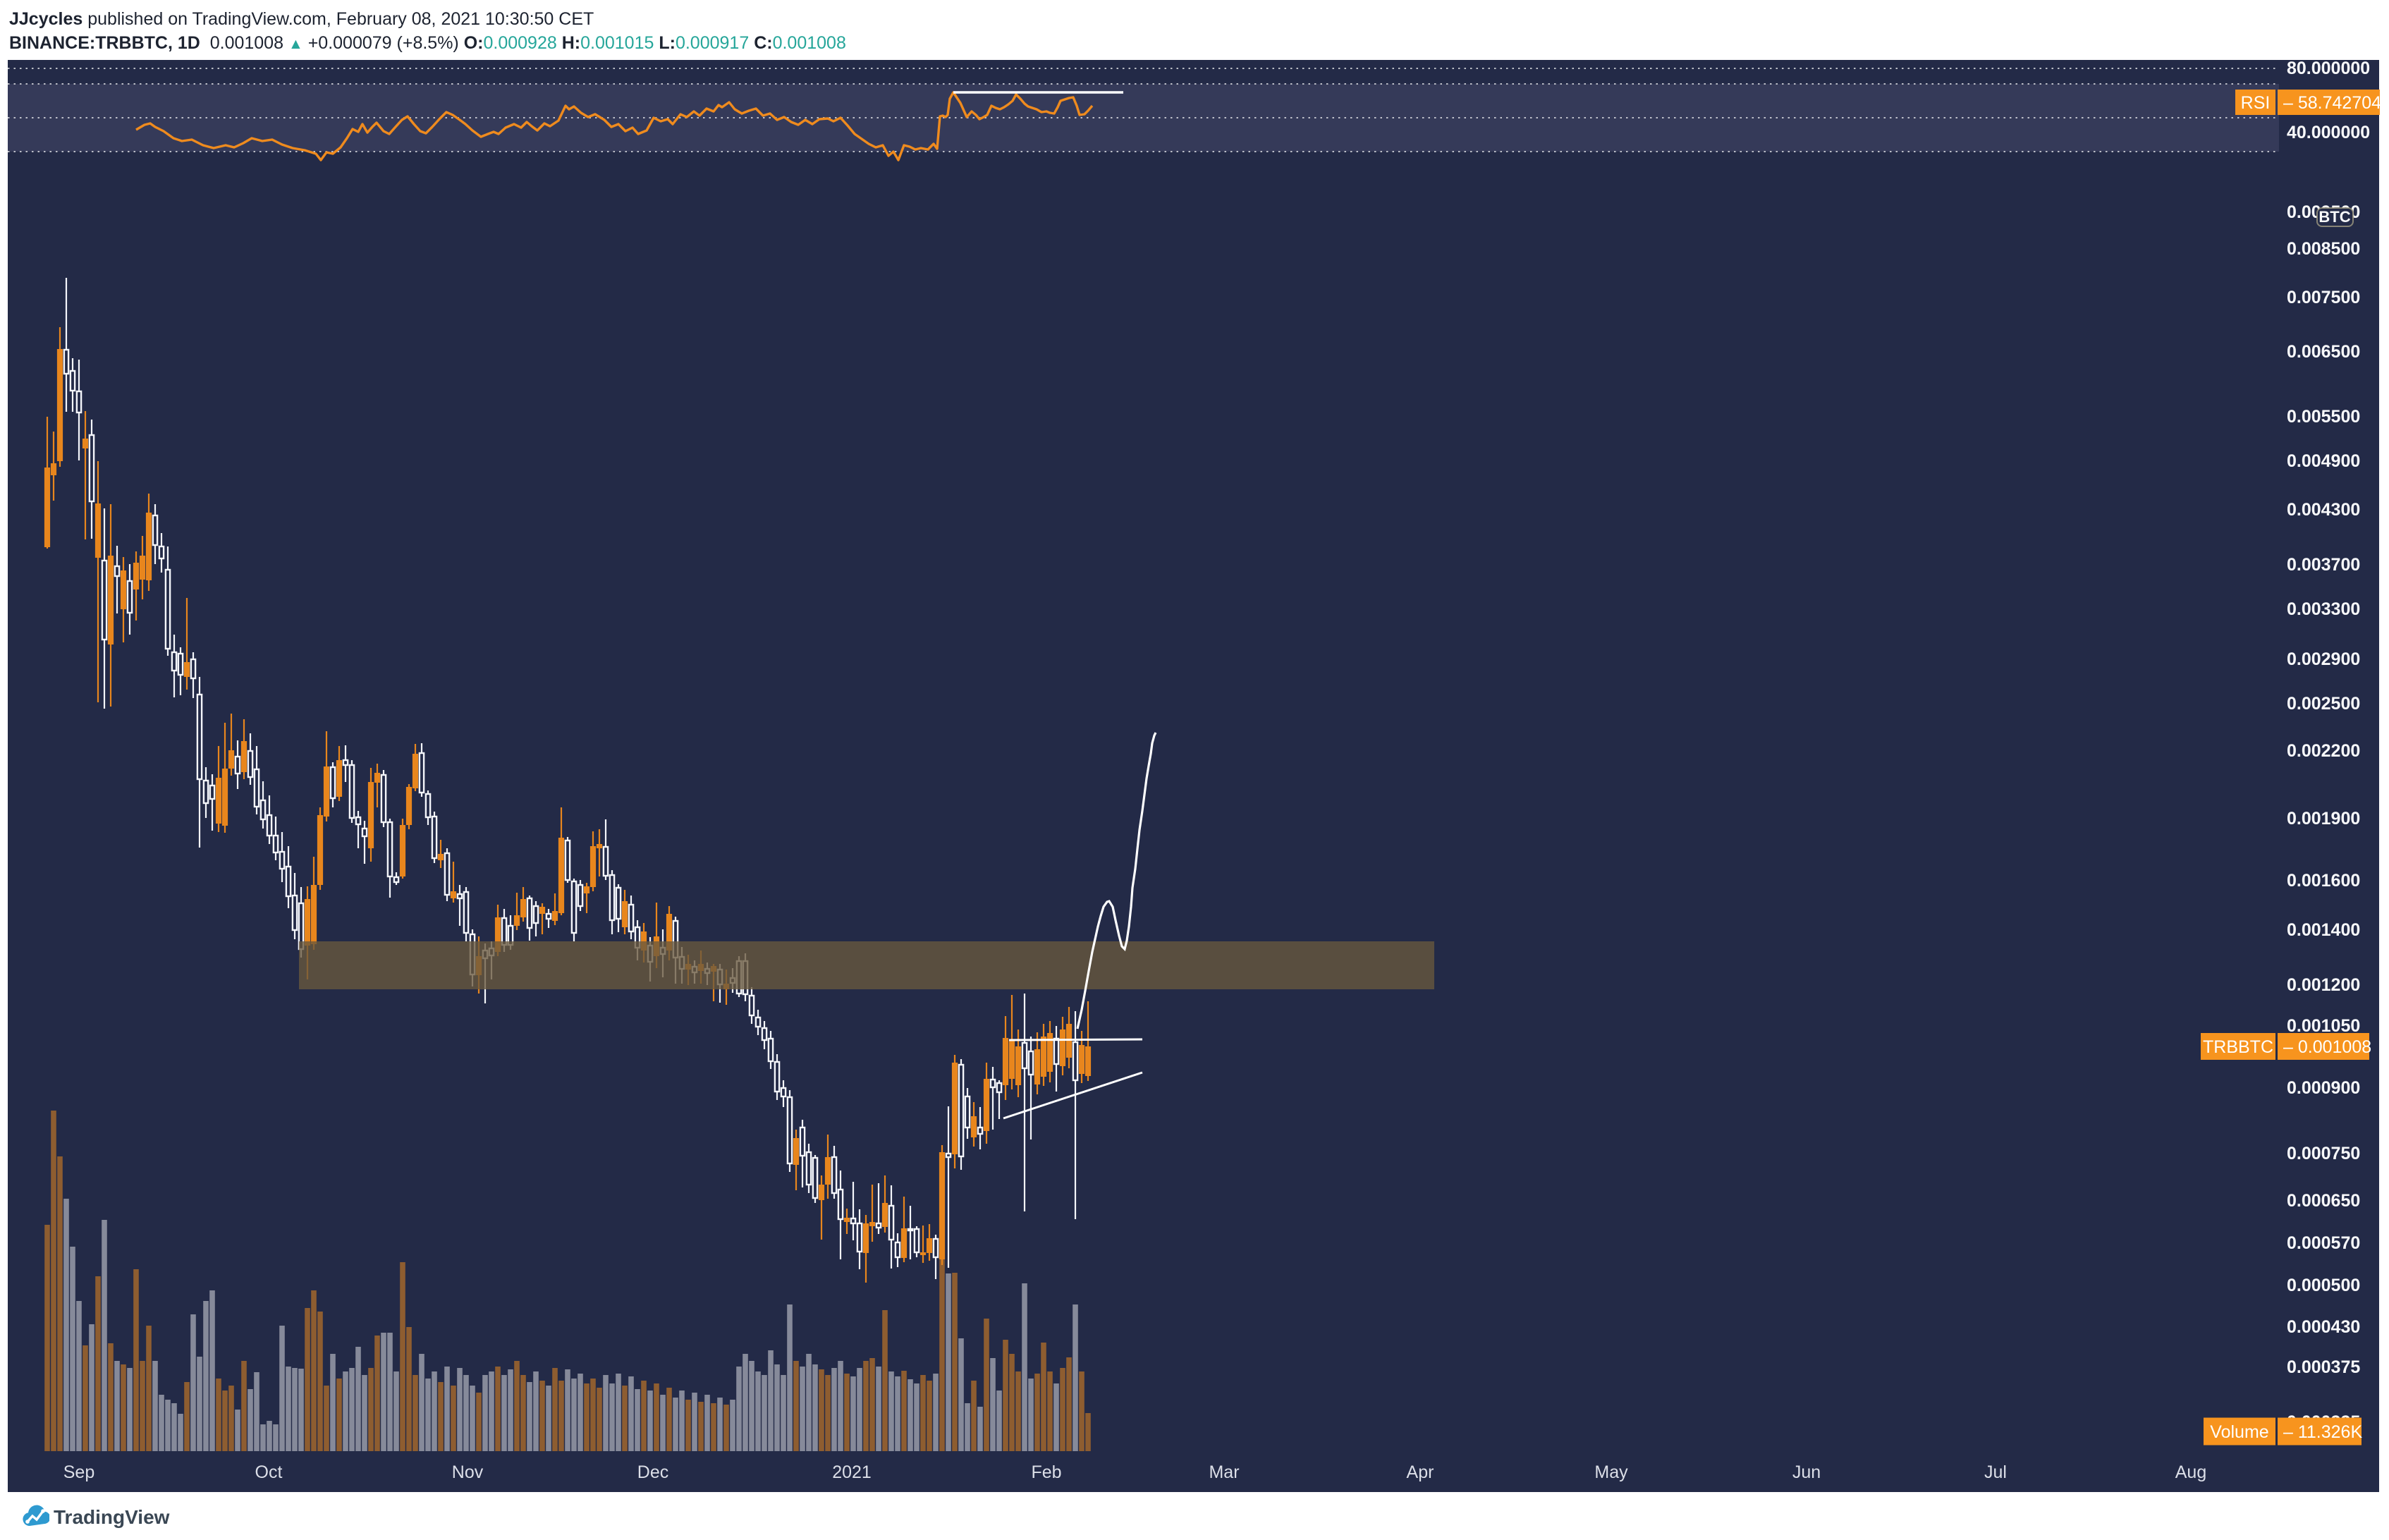  I want to click on svg-text: Sep, so click(78, 1472).